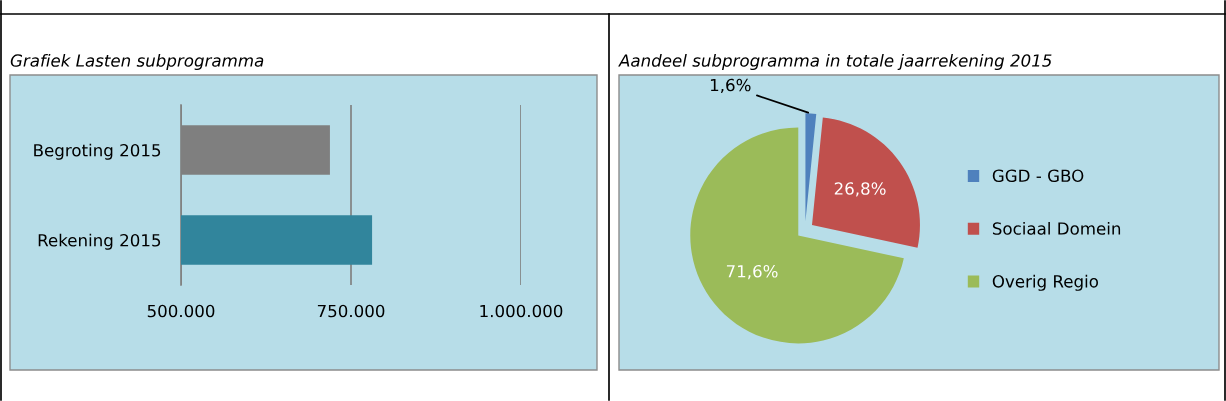  Describe the element at coordinates (521, 311) in the screenshot. I see `x-tick-label: 1.000.000` at that location.